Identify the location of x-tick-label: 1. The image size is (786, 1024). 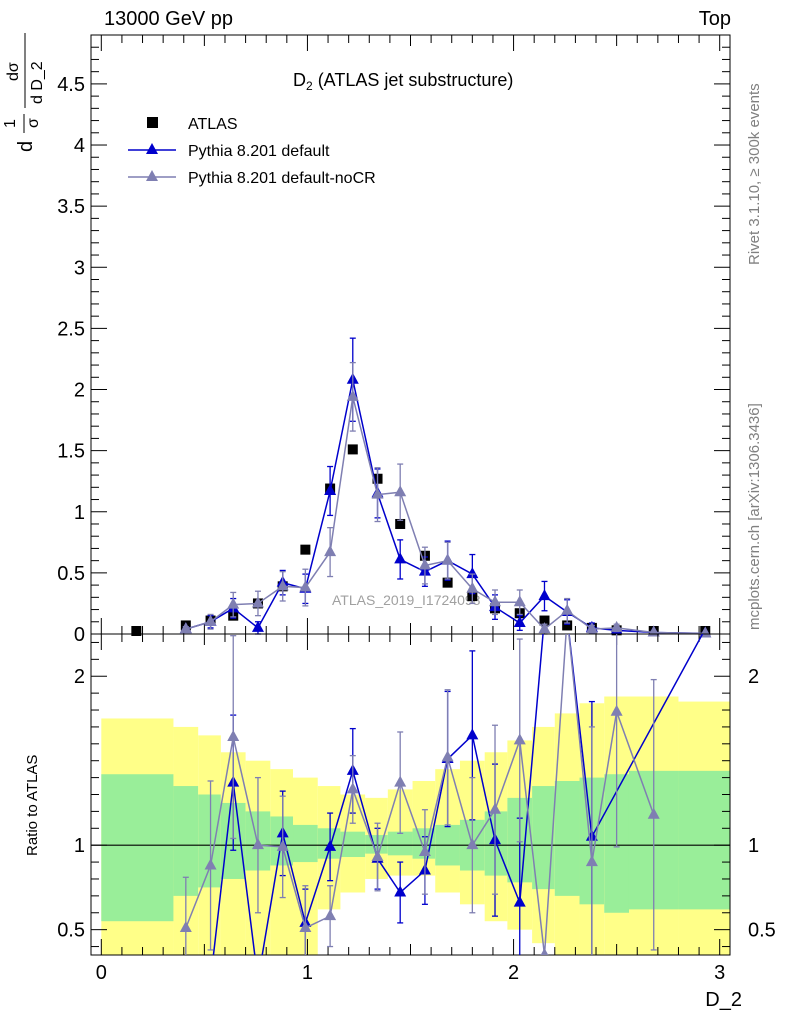
(307, 973).